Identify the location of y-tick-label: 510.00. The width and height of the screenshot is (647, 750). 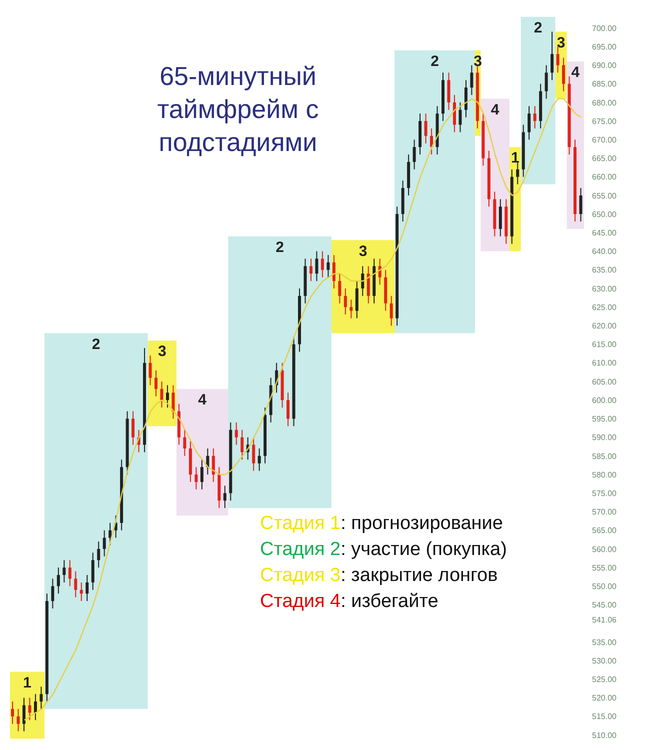
(605, 735).